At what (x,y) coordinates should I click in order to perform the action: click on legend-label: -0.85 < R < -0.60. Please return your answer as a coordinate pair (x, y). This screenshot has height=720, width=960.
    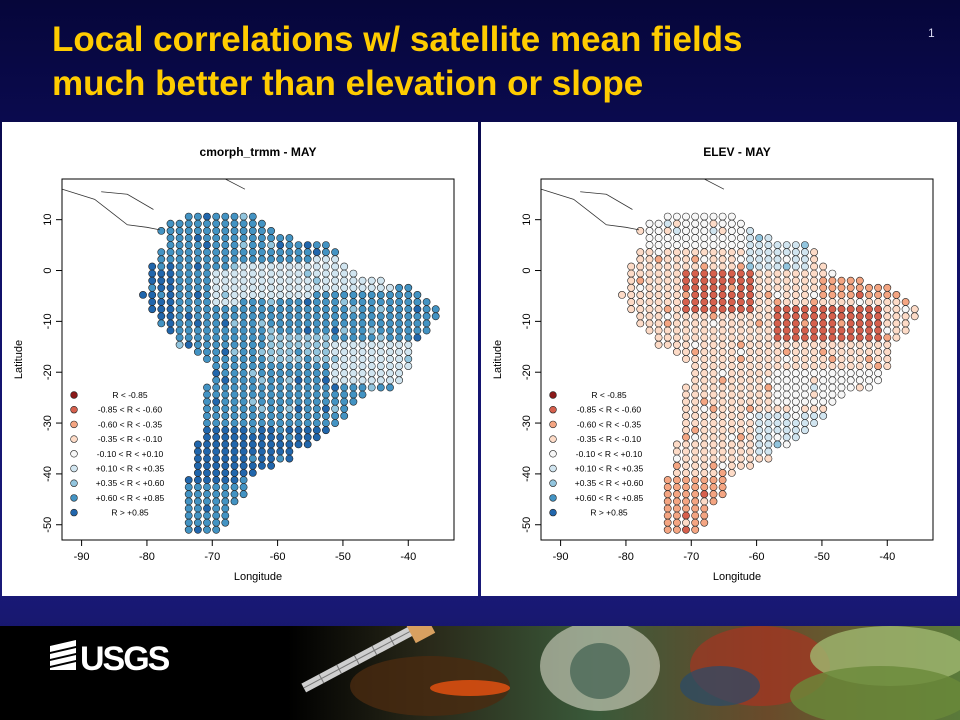
    Looking at the image, I should click on (609, 410).